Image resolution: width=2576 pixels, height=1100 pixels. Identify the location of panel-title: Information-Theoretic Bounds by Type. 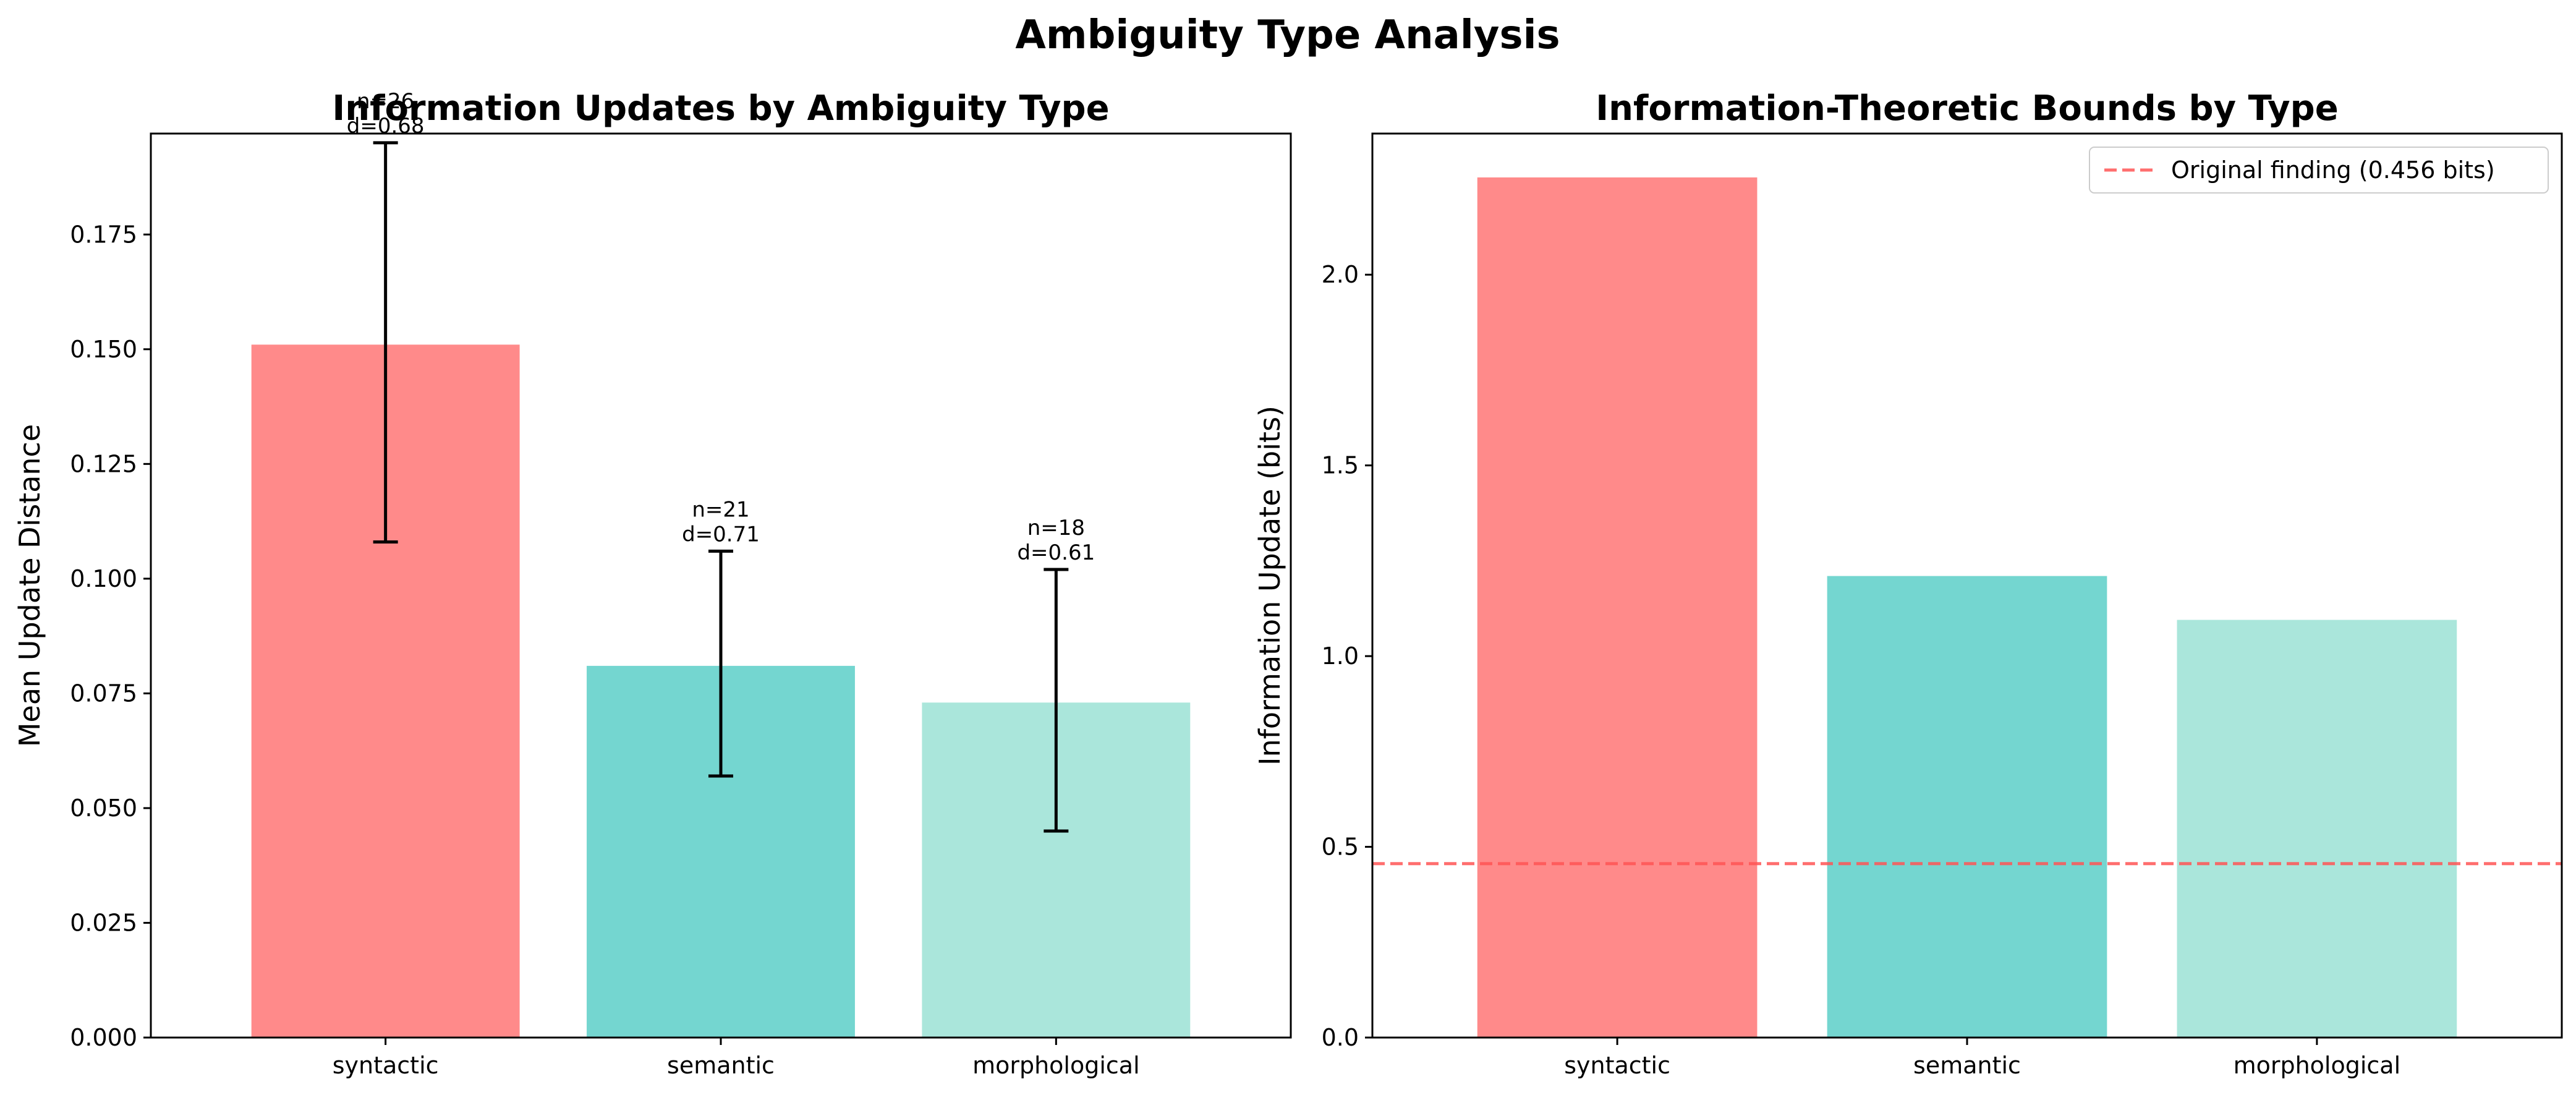
(1967, 108).